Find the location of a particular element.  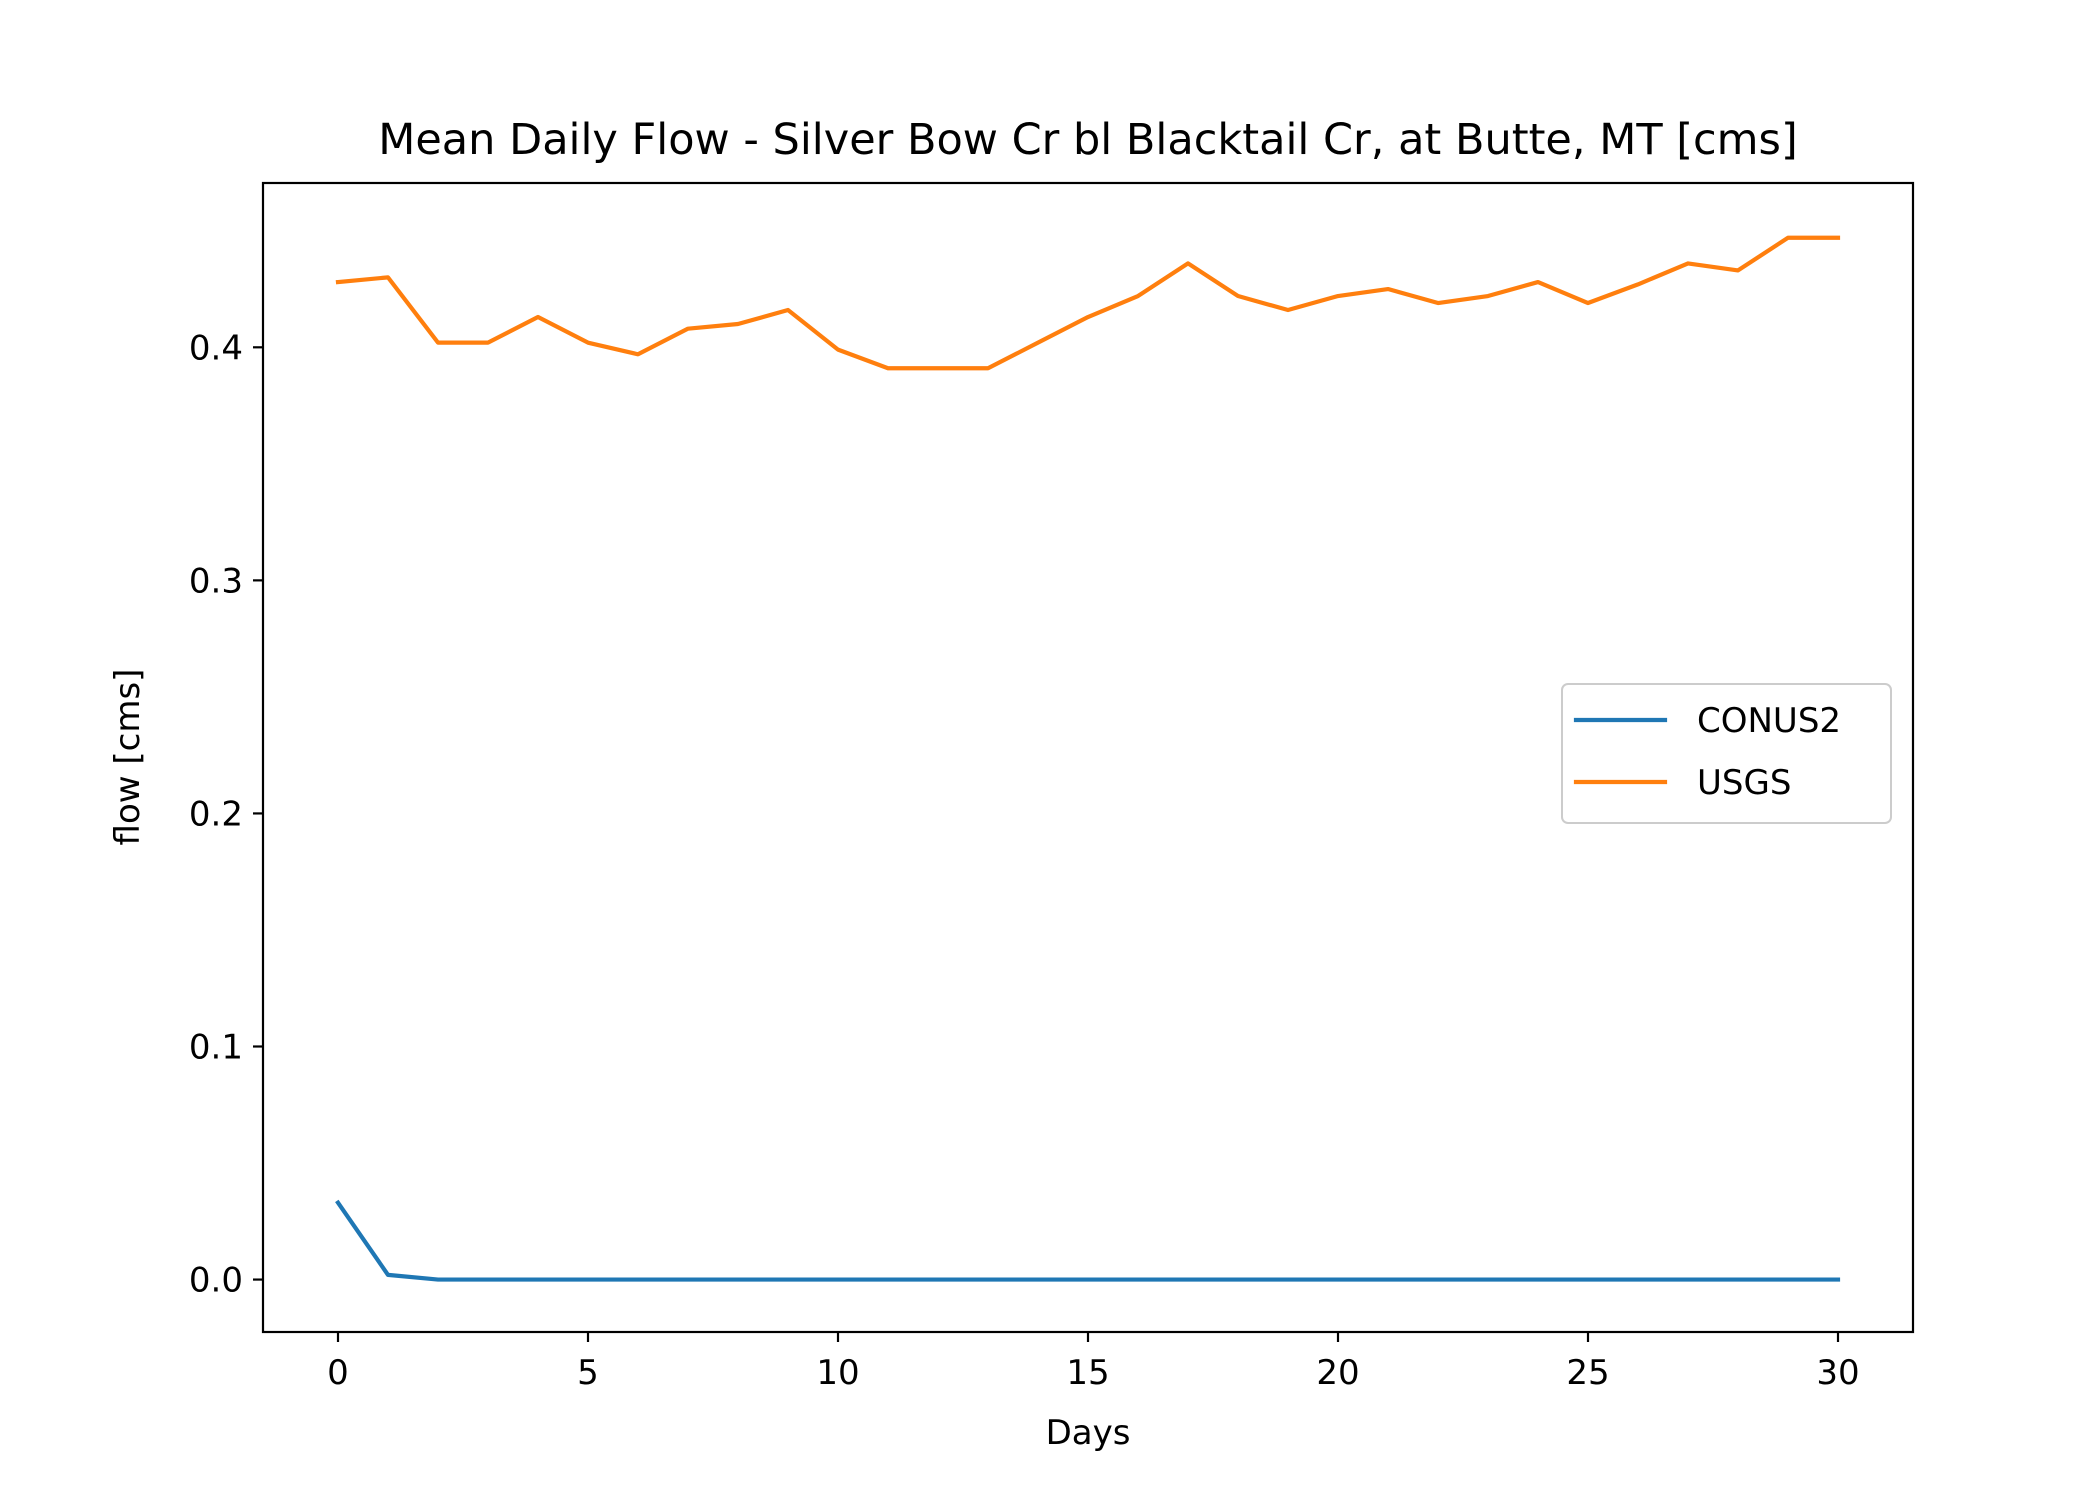

legend-label-conus2: CONUS2 is located at coordinates (1769, 721).